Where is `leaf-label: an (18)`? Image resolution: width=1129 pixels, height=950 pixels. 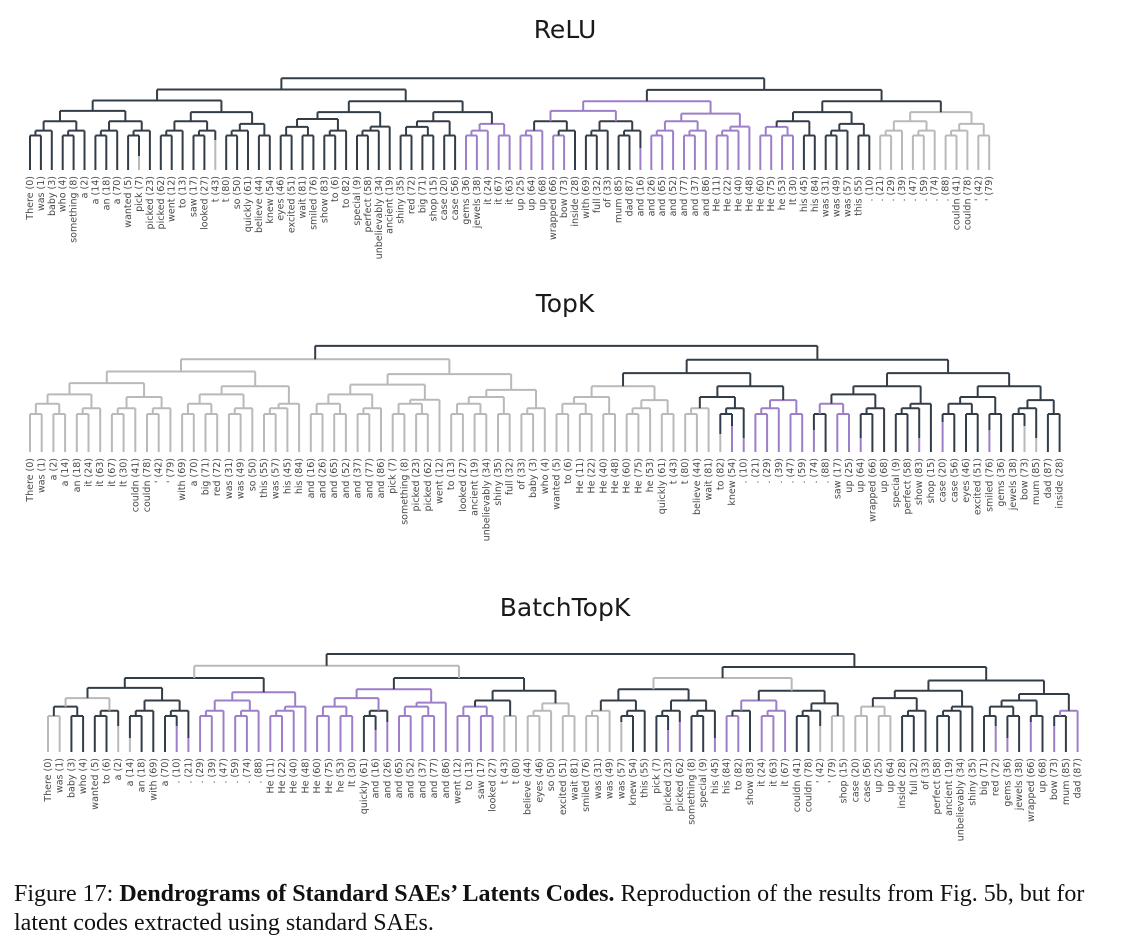
leaf-label: an (18) is located at coordinates (77, 475).